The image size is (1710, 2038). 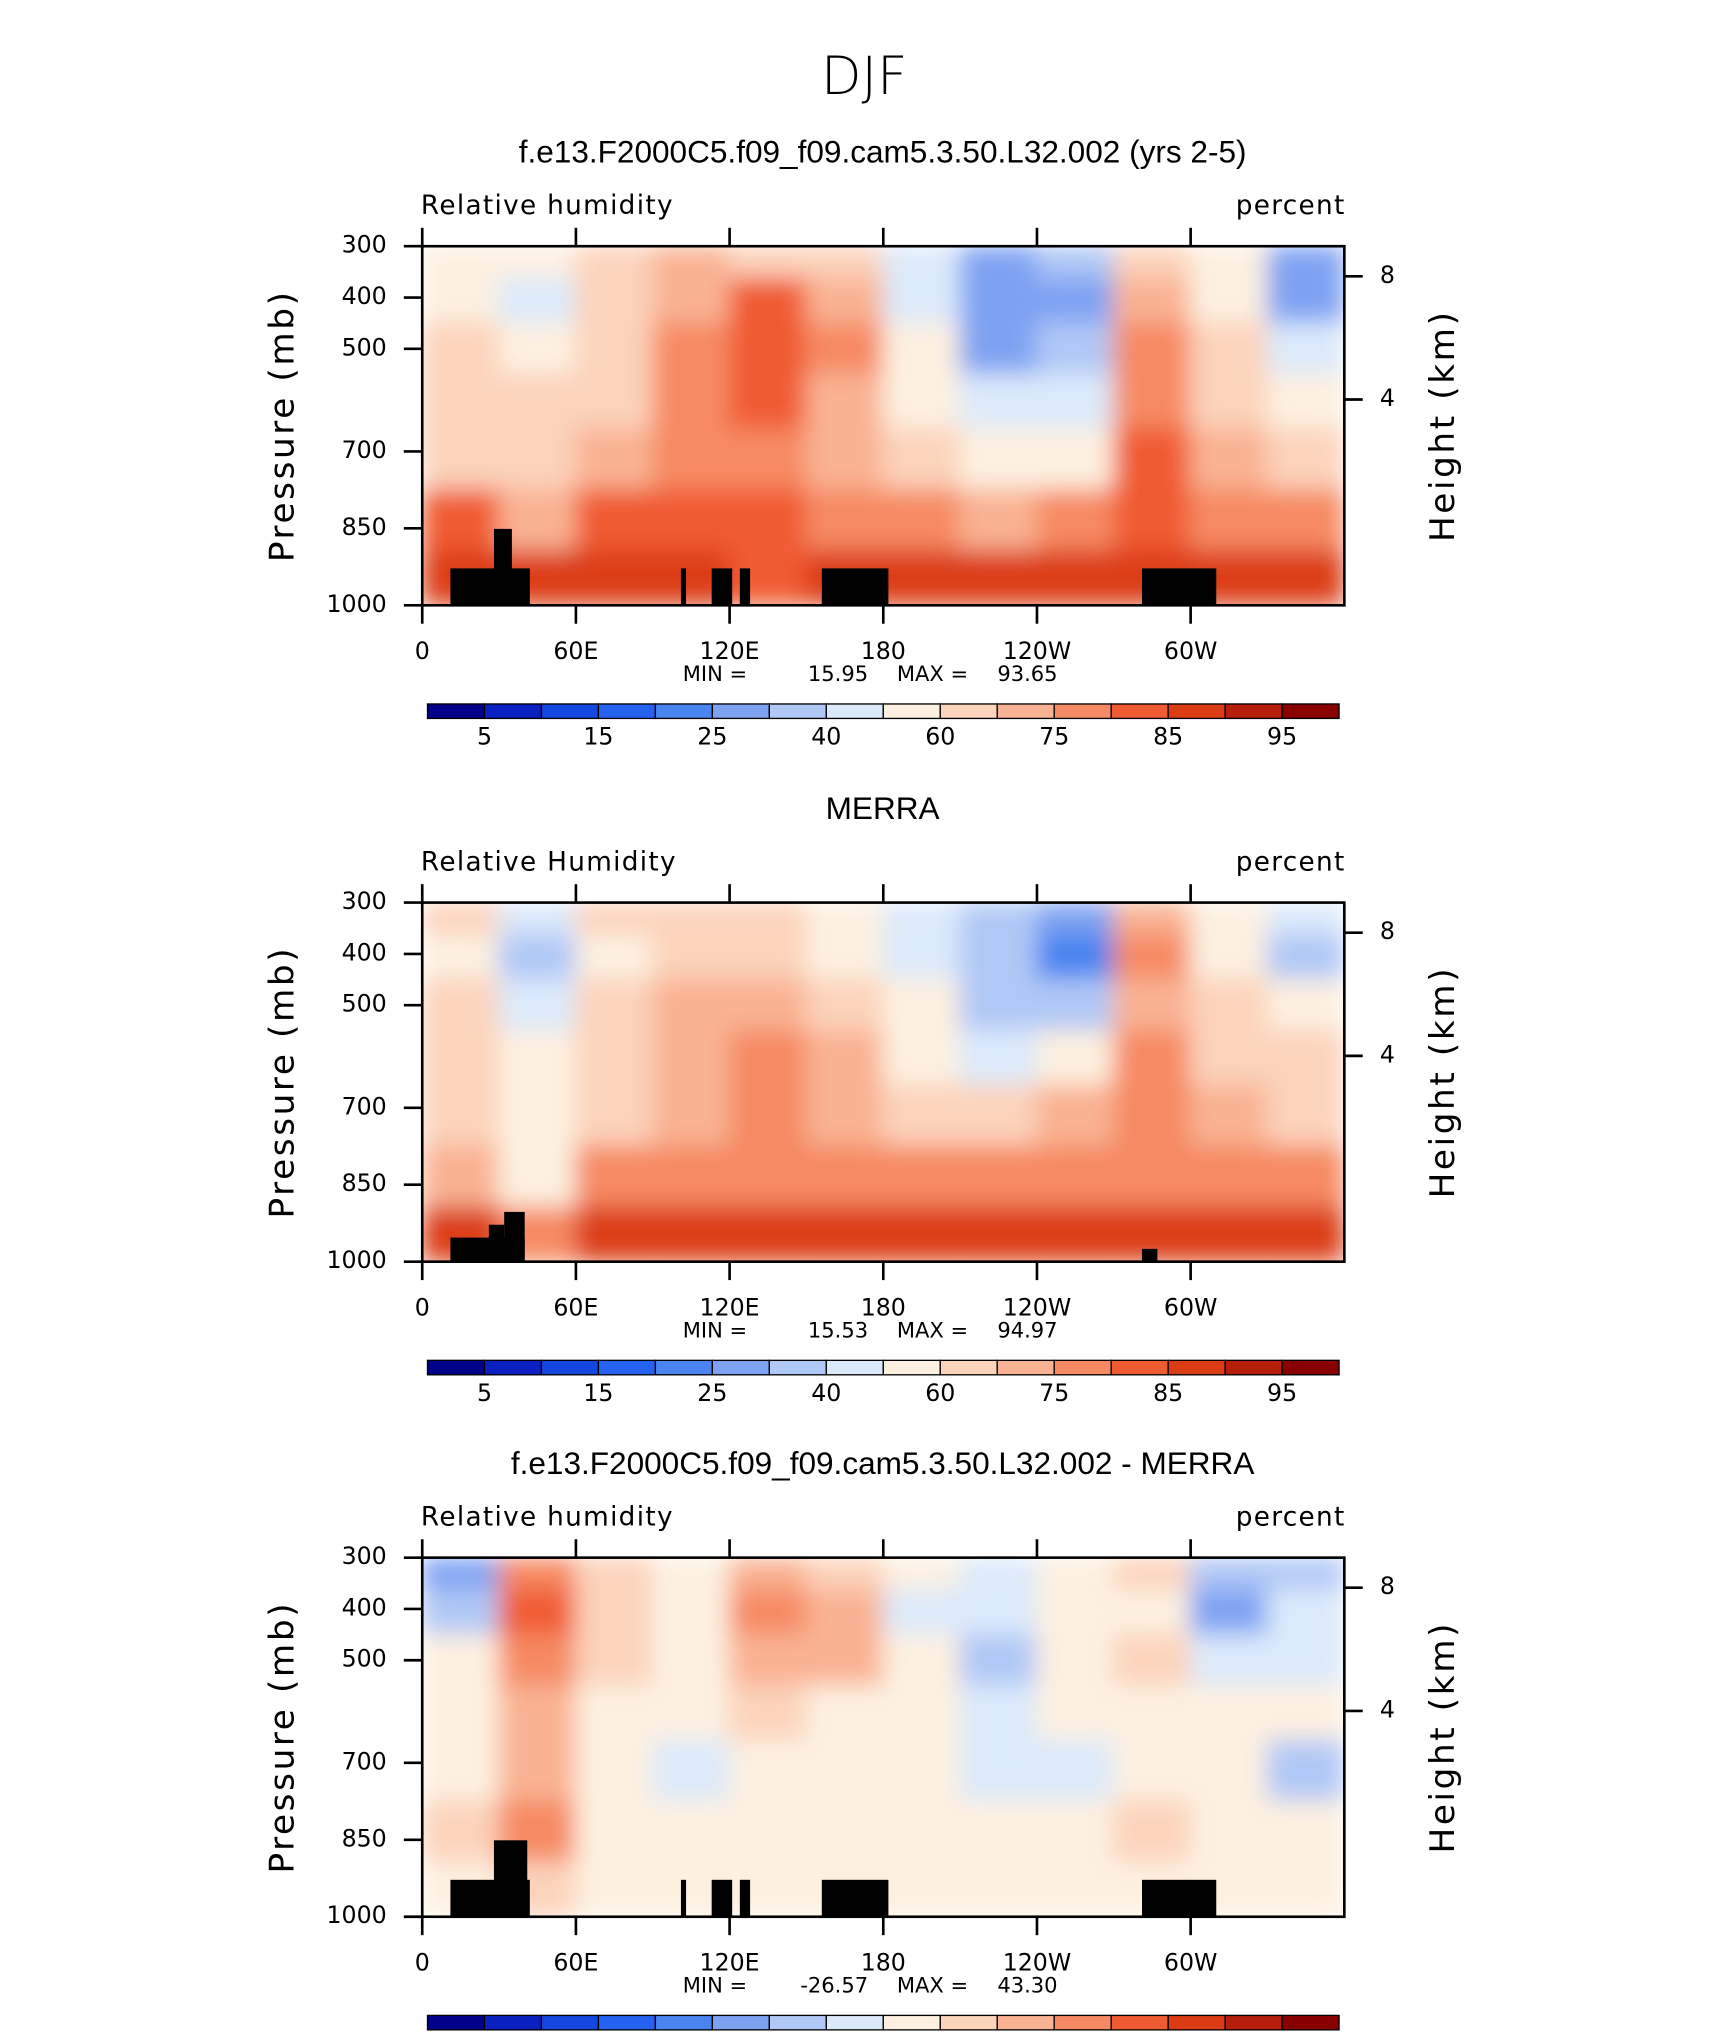 I want to click on colorbar-label: 40, so click(x=1225, y=2036).